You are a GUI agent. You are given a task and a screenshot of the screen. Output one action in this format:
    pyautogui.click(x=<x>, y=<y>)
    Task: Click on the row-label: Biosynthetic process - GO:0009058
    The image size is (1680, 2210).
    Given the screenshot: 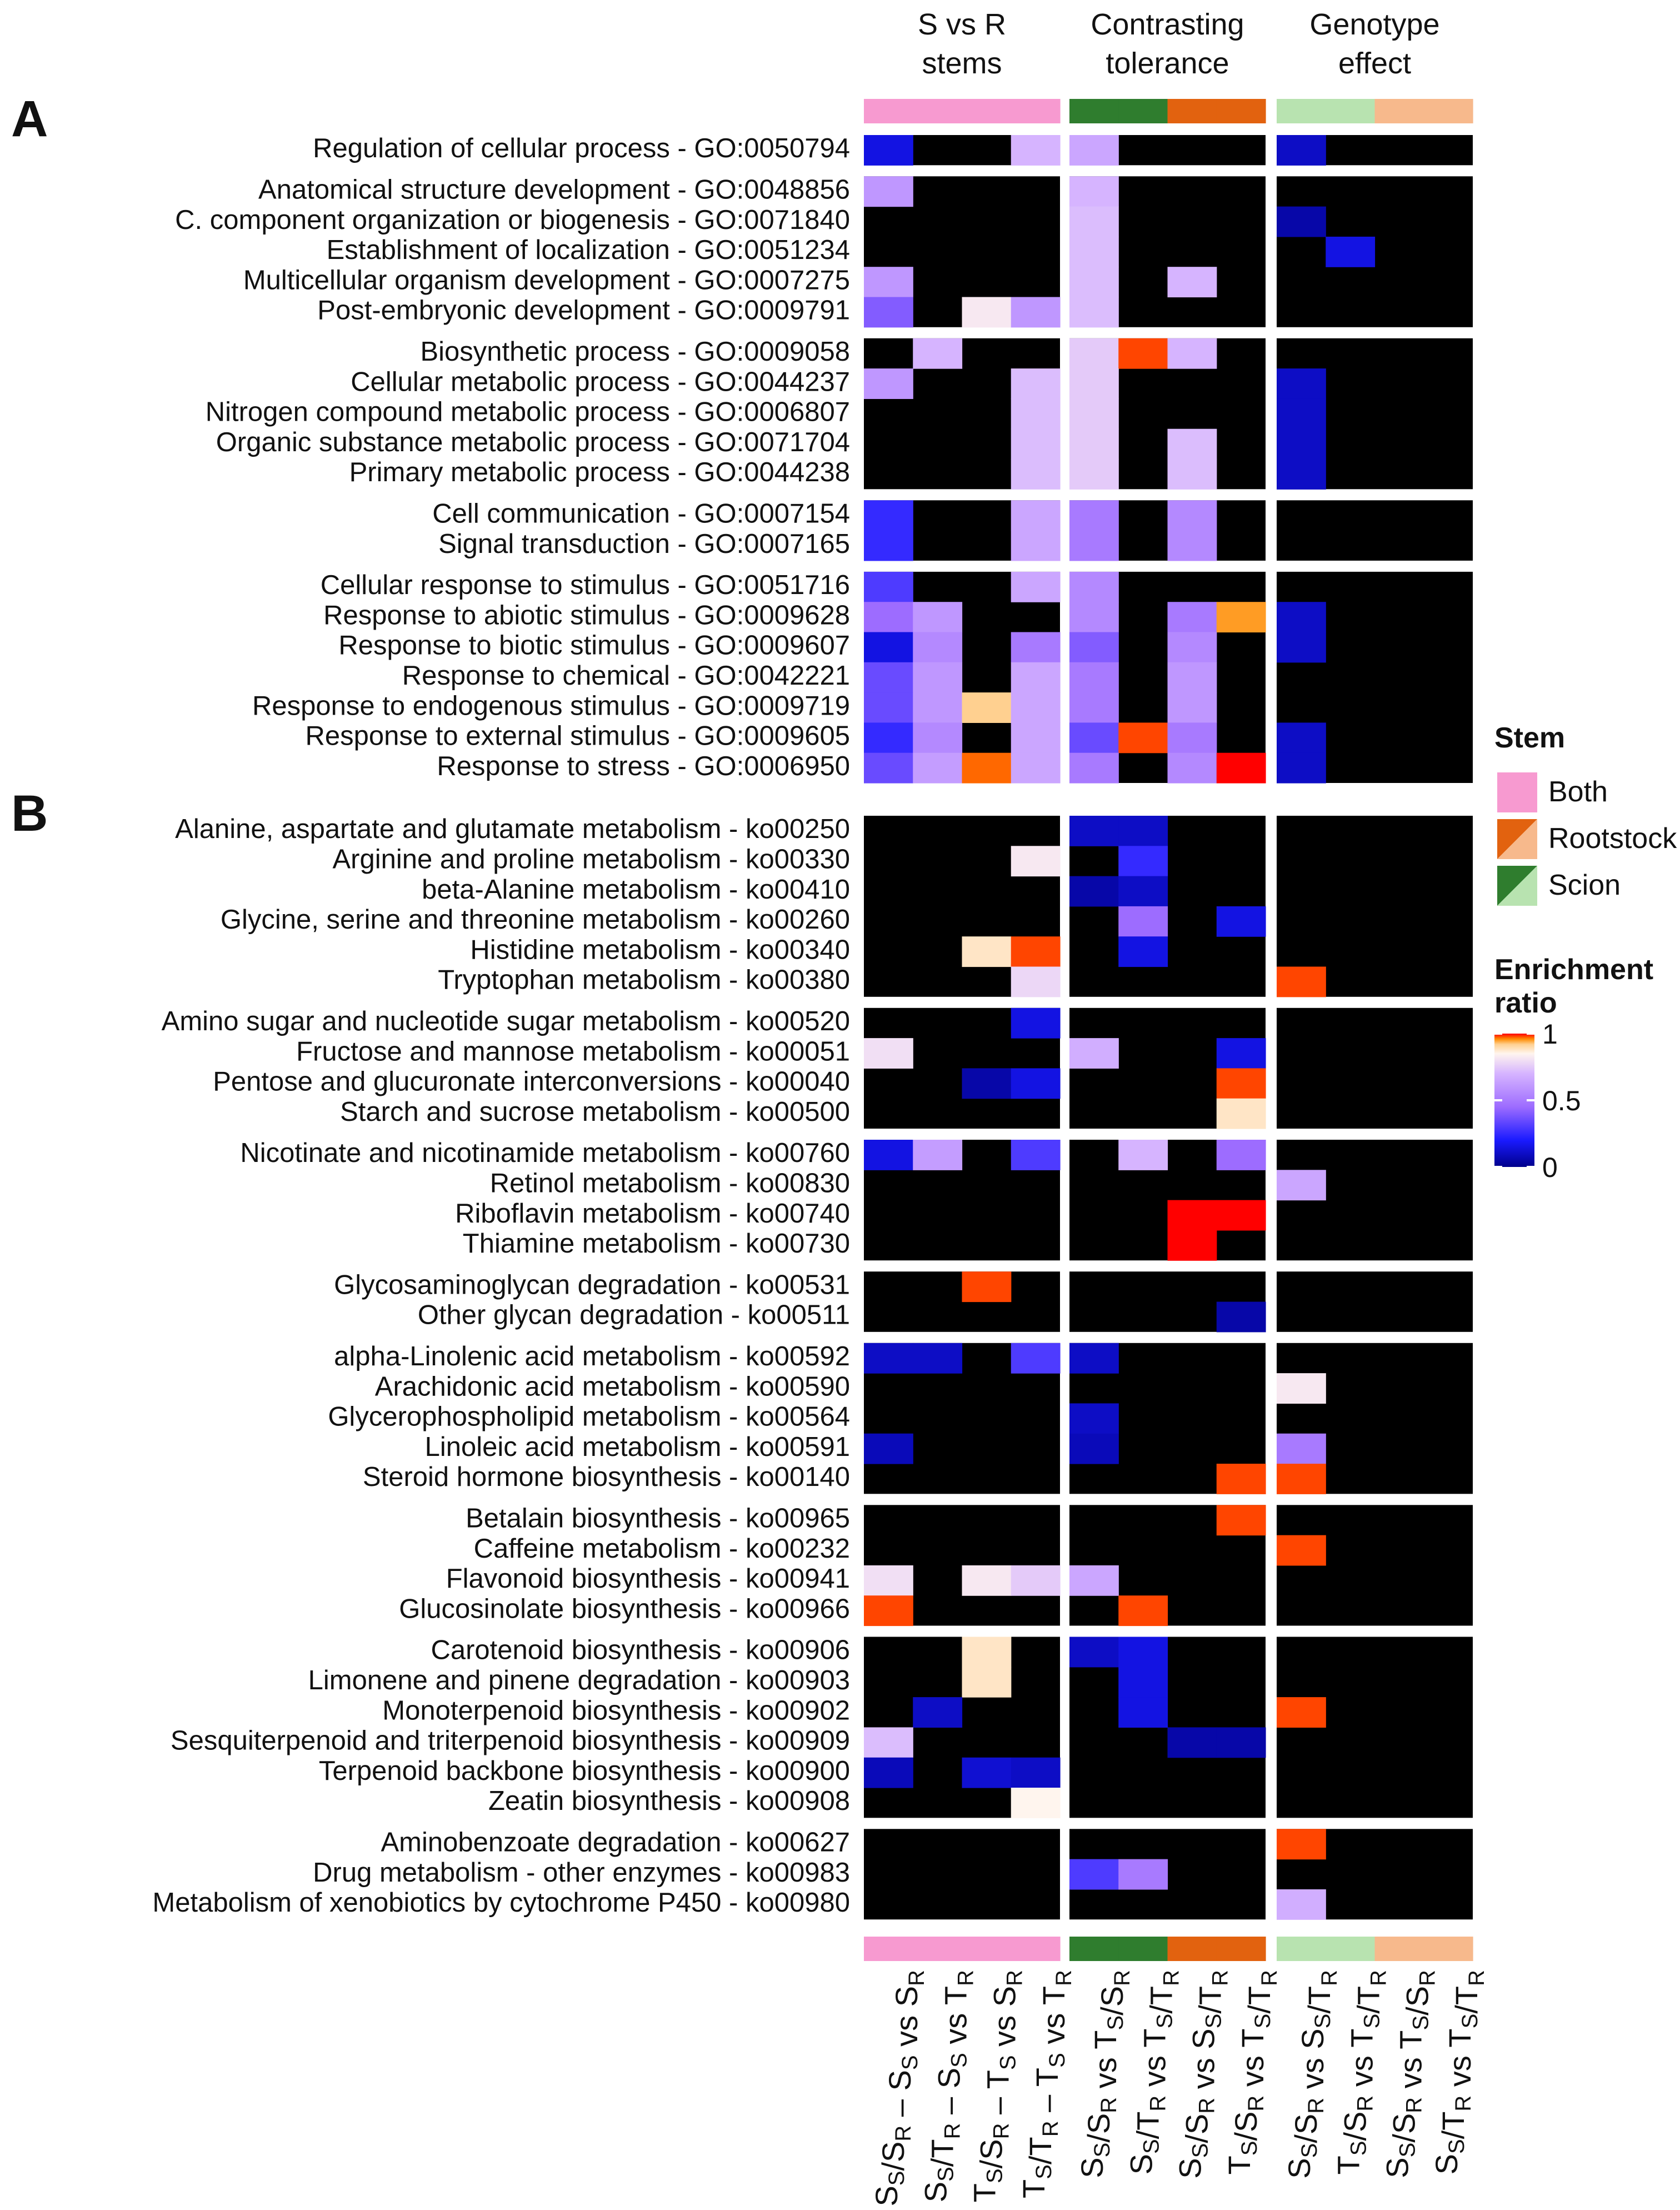 What is the action you would take?
    pyautogui.click(x=635, y=352)
    